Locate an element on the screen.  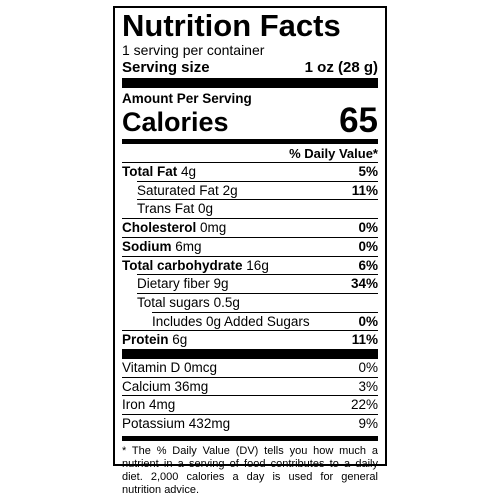
nutrient-amount: 0mcg is located at coordinates (201, 368).